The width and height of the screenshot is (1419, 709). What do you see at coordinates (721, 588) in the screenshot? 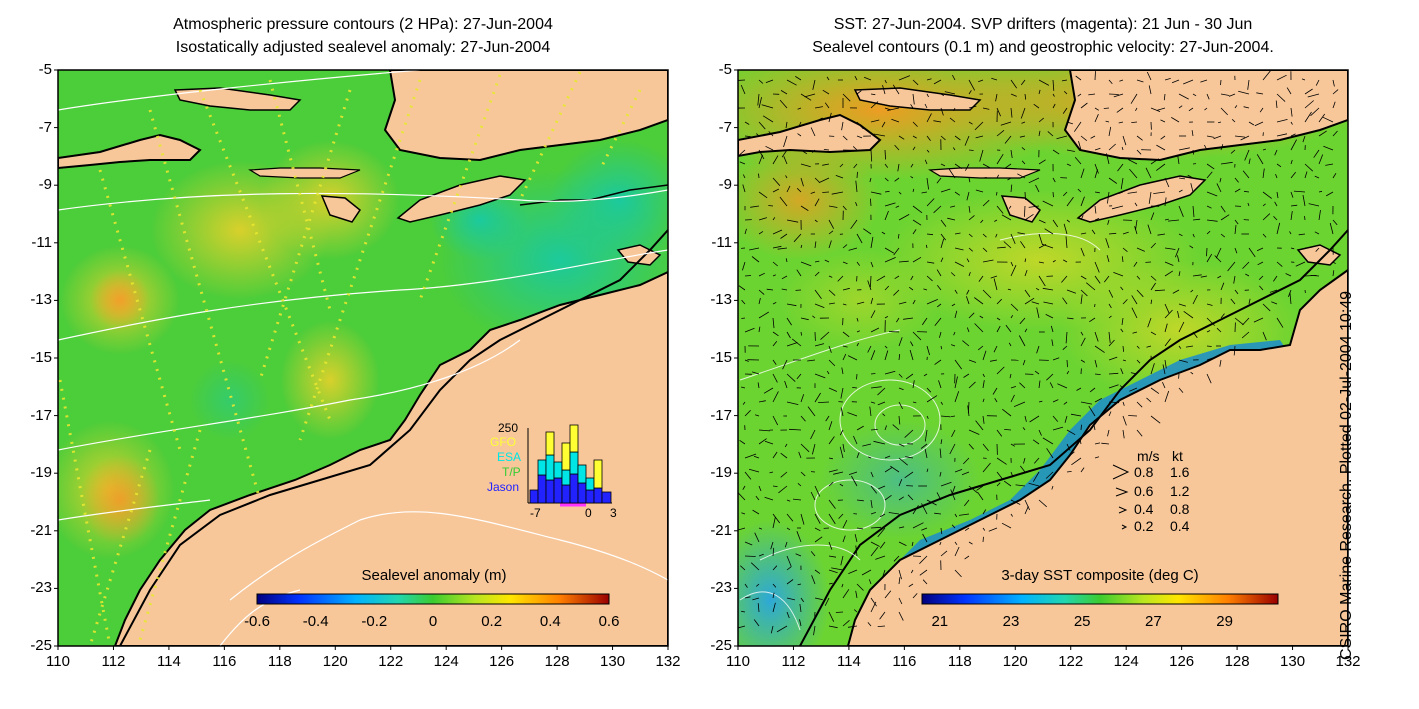
I see `right-y-tick-label: -23` at bounding box center [721, 588].